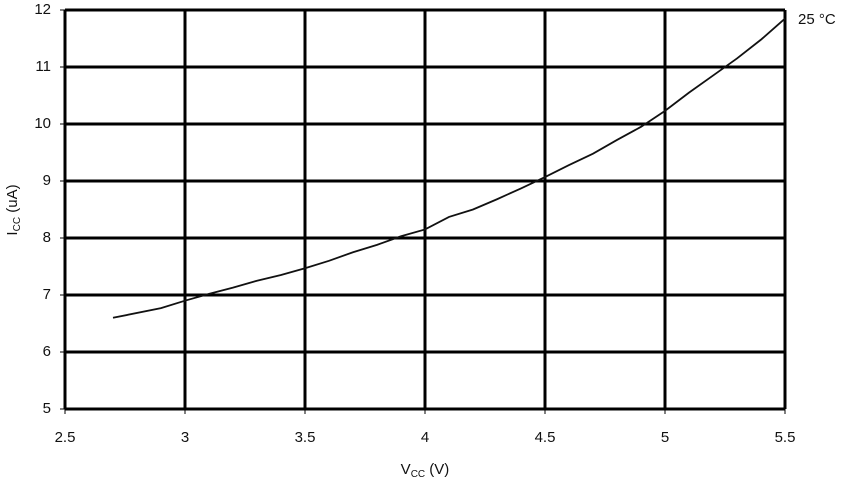 This screenshot has width=844, height=485. What do you see at coordinates (42, 123) in the screenshot?
I see `y-tick-label: 10` at bounding box center [42, 123].